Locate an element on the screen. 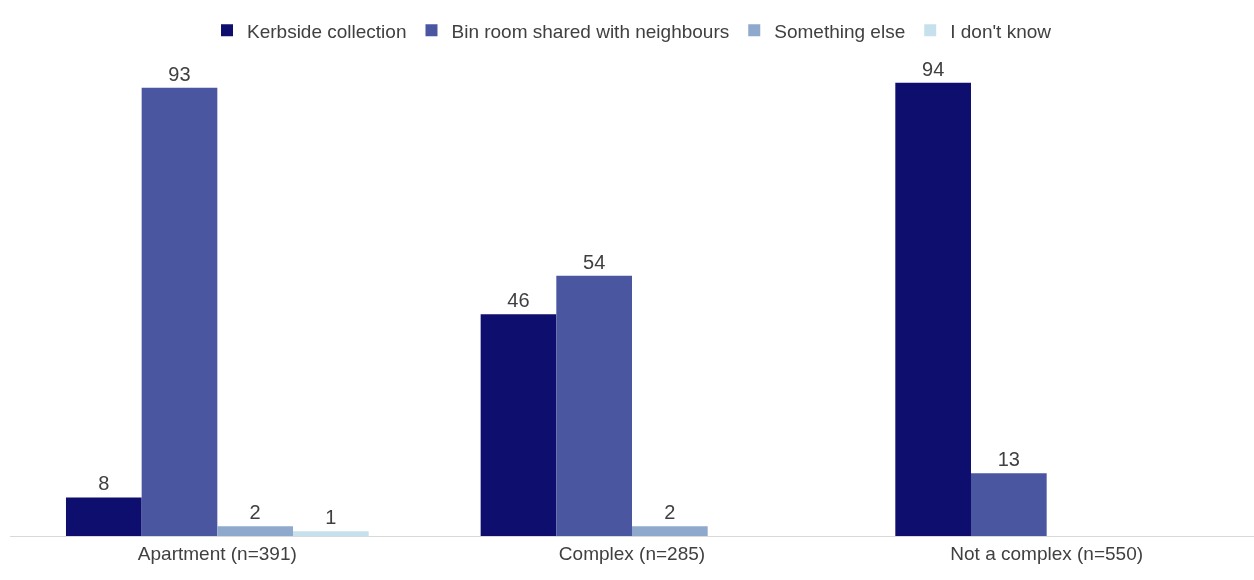  legend-label: Something else is located at coordinates (840, 31).